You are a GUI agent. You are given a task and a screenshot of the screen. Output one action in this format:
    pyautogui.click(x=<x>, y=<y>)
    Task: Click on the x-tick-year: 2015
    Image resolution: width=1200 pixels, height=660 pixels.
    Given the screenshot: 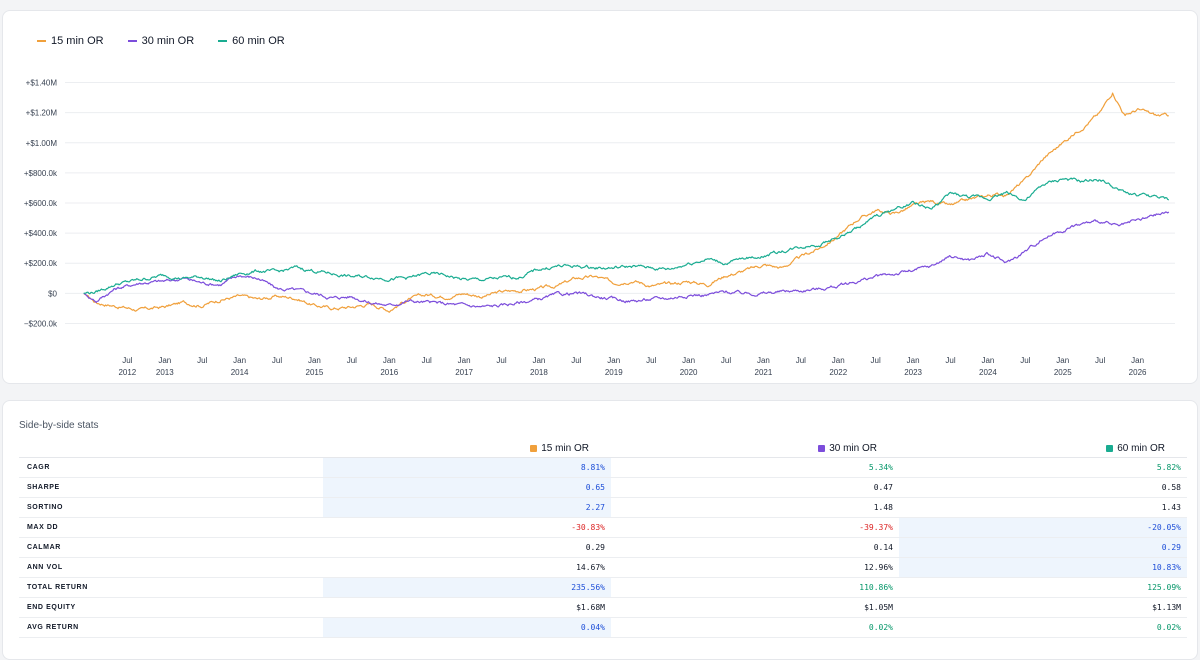 What is the action you would take?
    pyautogui.click(x=315, y=372)
    